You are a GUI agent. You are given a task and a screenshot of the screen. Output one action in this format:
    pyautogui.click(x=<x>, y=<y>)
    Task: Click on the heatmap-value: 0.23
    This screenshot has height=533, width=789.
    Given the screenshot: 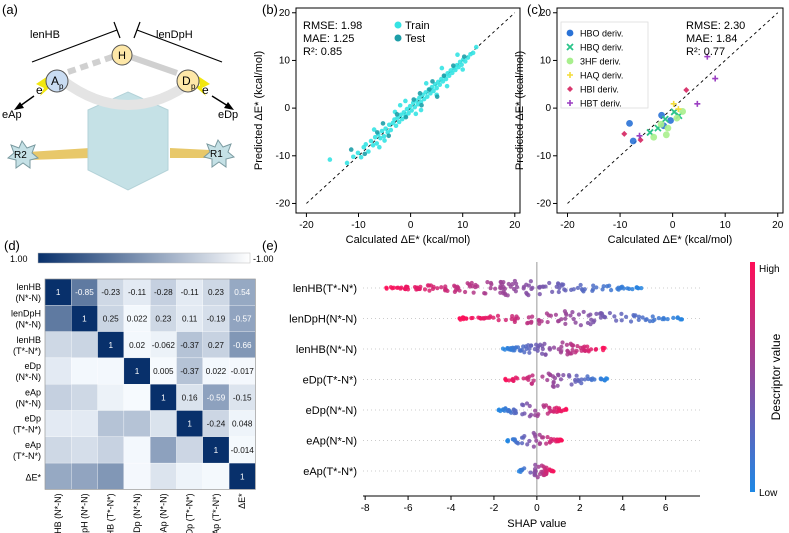 What is the action you would take?
    pyautogui.click(x=216, y=292)
    